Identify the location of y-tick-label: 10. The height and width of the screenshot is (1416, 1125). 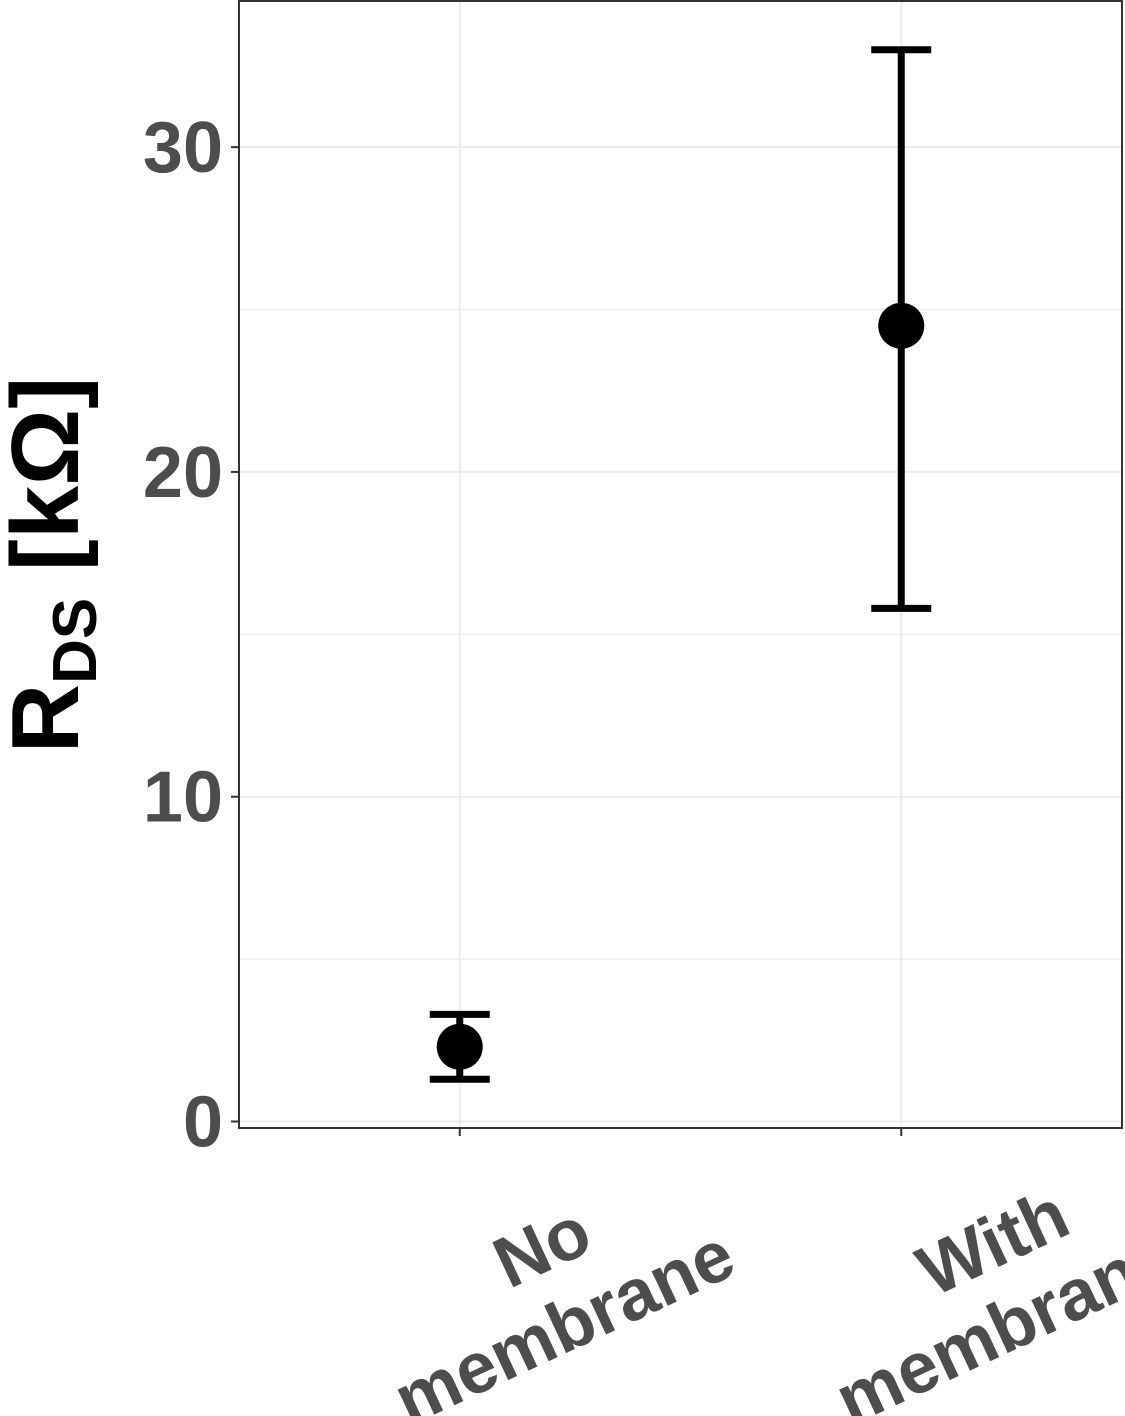
(183, 798).